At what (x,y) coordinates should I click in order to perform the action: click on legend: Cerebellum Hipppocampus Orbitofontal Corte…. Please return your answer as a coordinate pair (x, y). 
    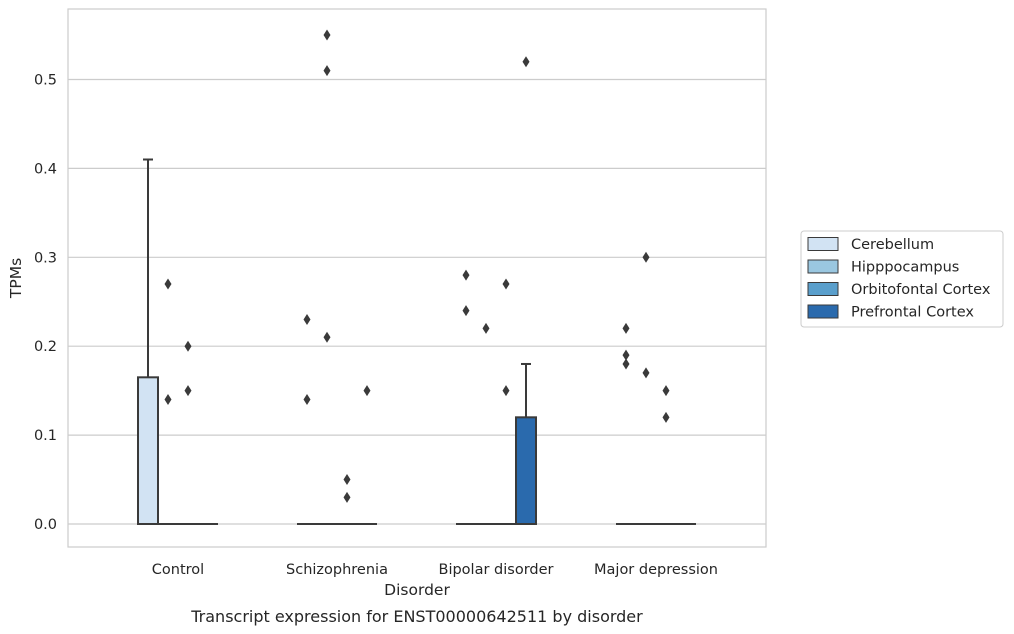
    Looking at the image, I should click on (902, 279).